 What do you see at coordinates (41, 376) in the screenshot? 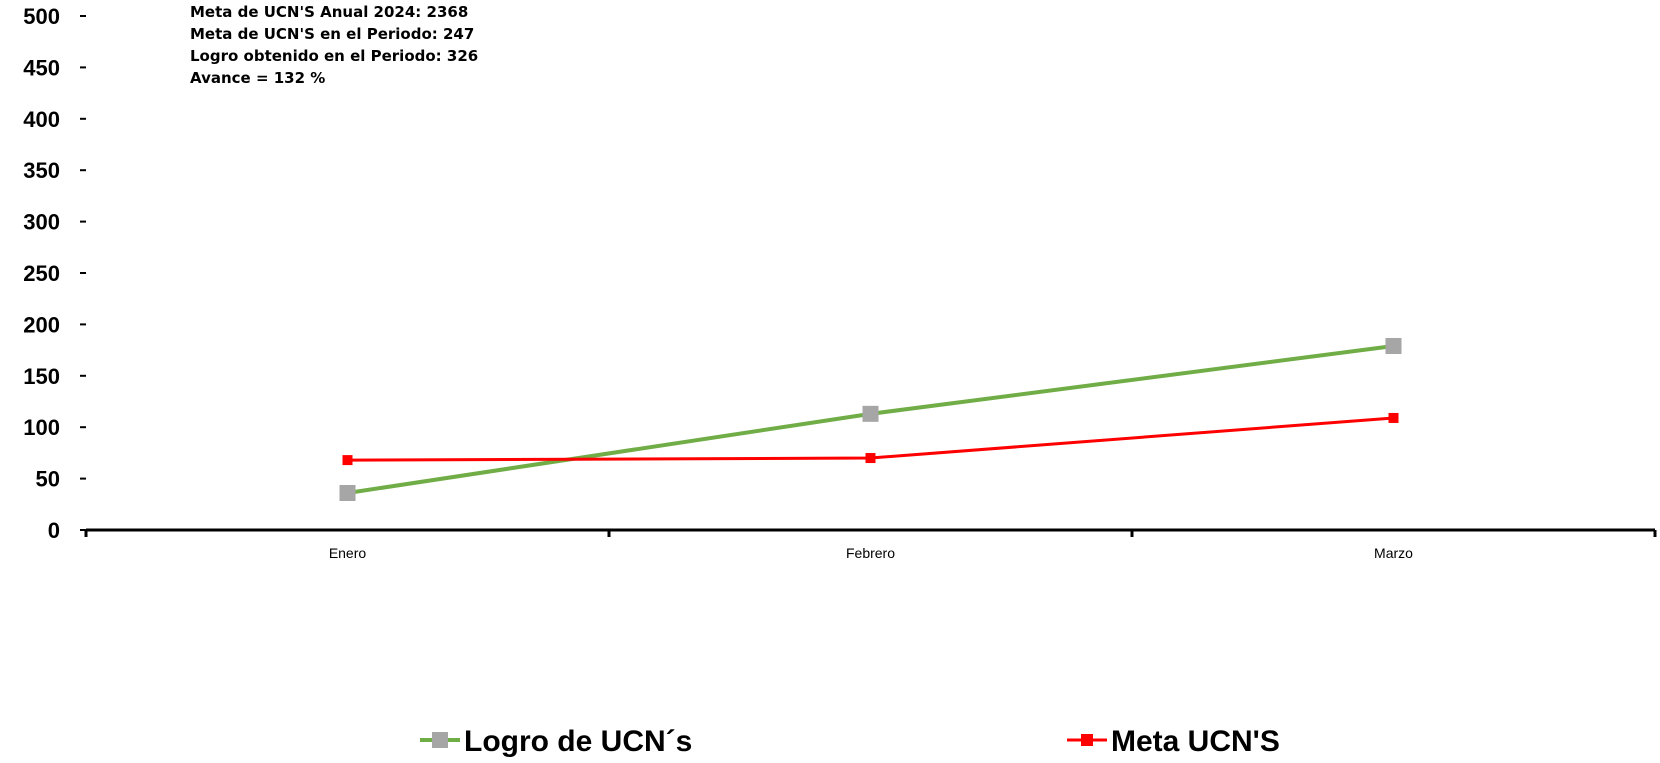
I see `y-tick-label: 150` at bounding box center [41, 376].